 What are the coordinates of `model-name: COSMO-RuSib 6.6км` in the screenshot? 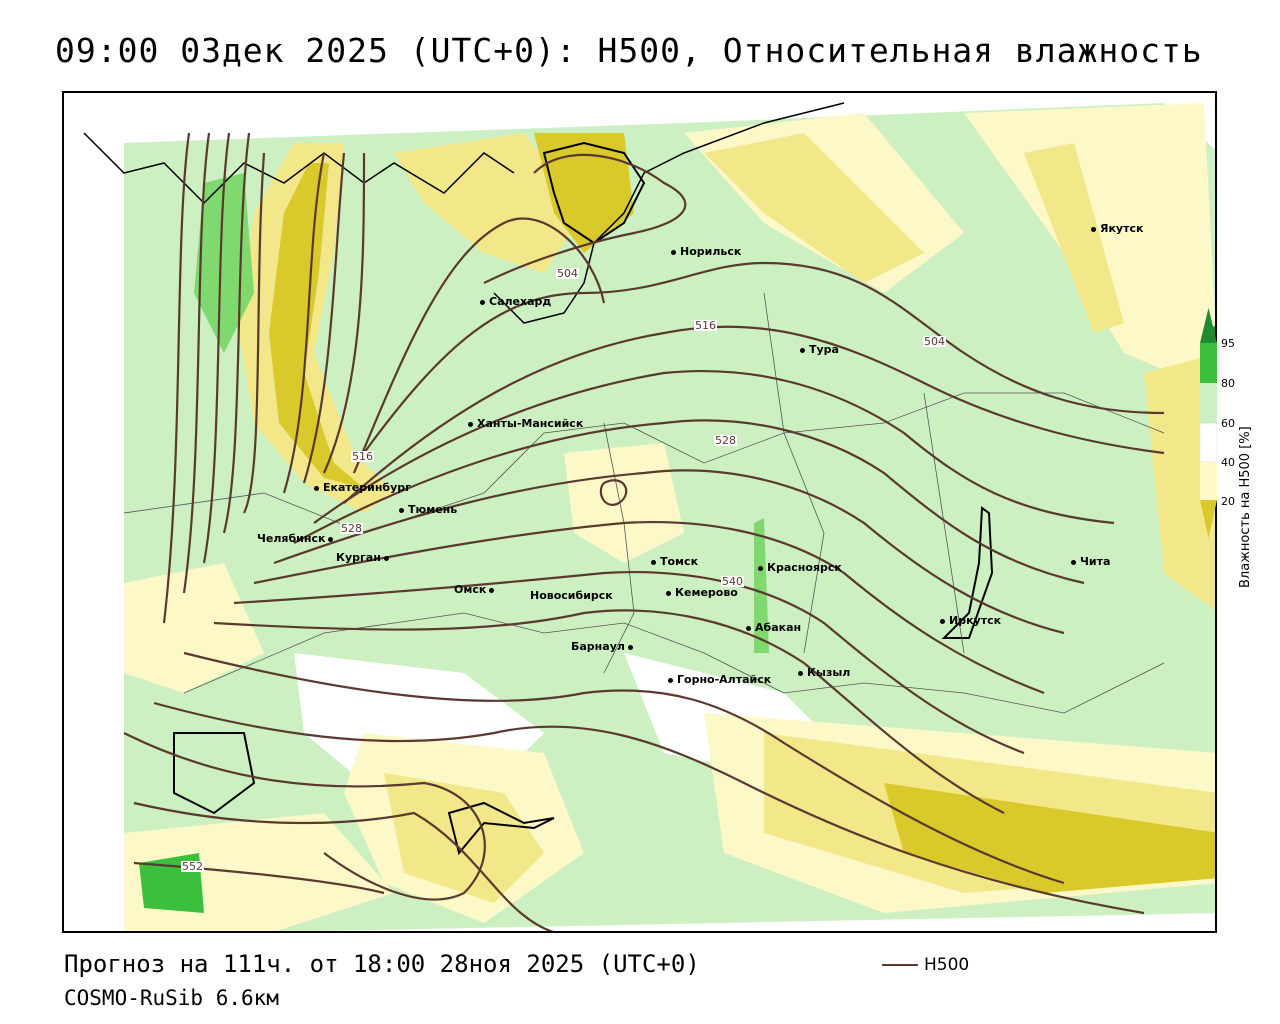 It's located at (171, 998).